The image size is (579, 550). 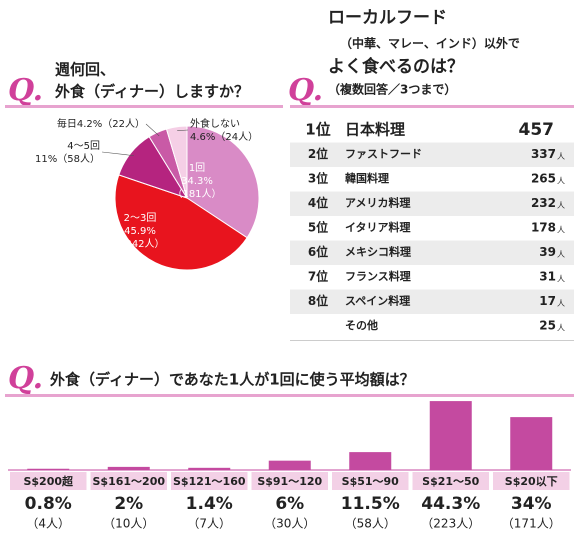 I want to click on count: 17, so click(x=547, y=301).